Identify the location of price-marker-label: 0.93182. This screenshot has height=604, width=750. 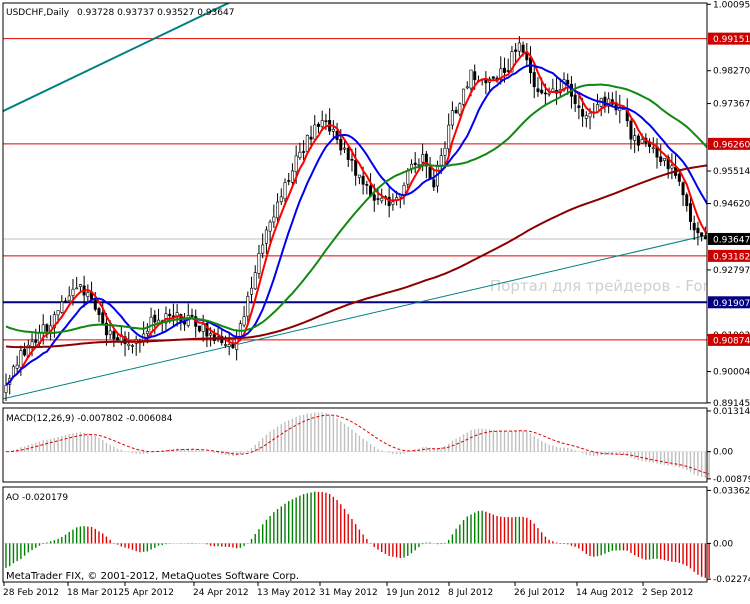
(731, 257).